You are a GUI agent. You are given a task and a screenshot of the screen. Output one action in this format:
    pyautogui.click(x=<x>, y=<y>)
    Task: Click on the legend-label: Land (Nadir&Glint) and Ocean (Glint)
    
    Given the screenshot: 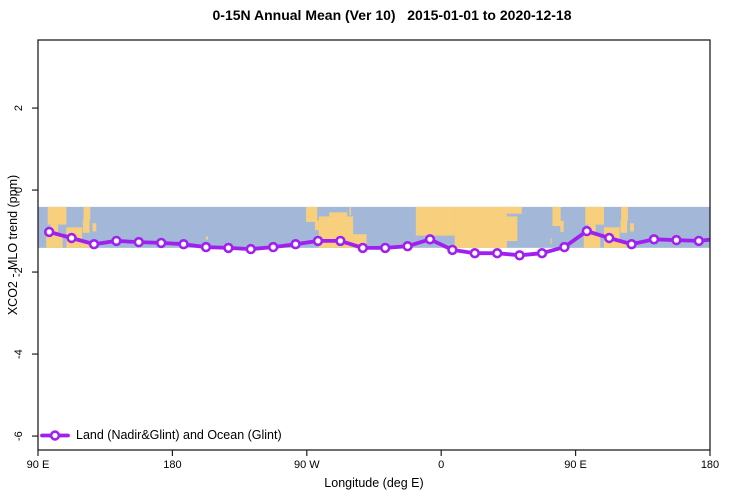 What is the action you would take?
    pyautogui.click(x=179, y=435)
    